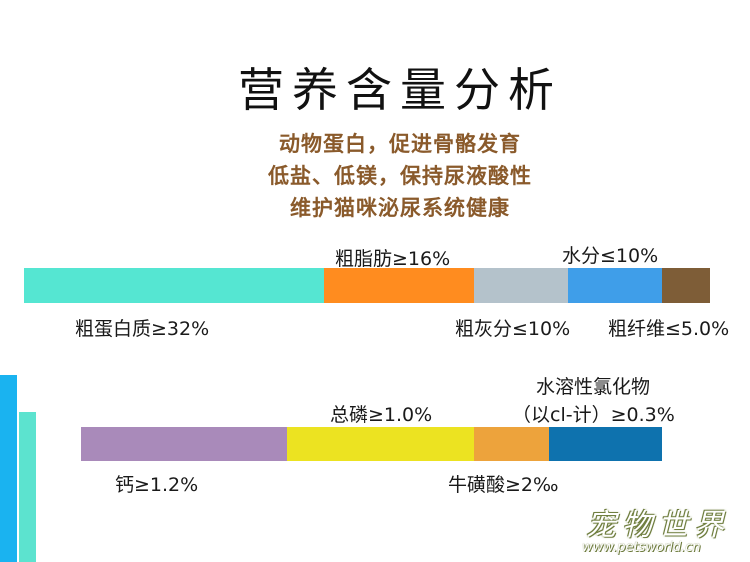 This screenshot has height=562, width=750. I want to click on label-ash: 粗灰分≤10%, so click(513, 329).